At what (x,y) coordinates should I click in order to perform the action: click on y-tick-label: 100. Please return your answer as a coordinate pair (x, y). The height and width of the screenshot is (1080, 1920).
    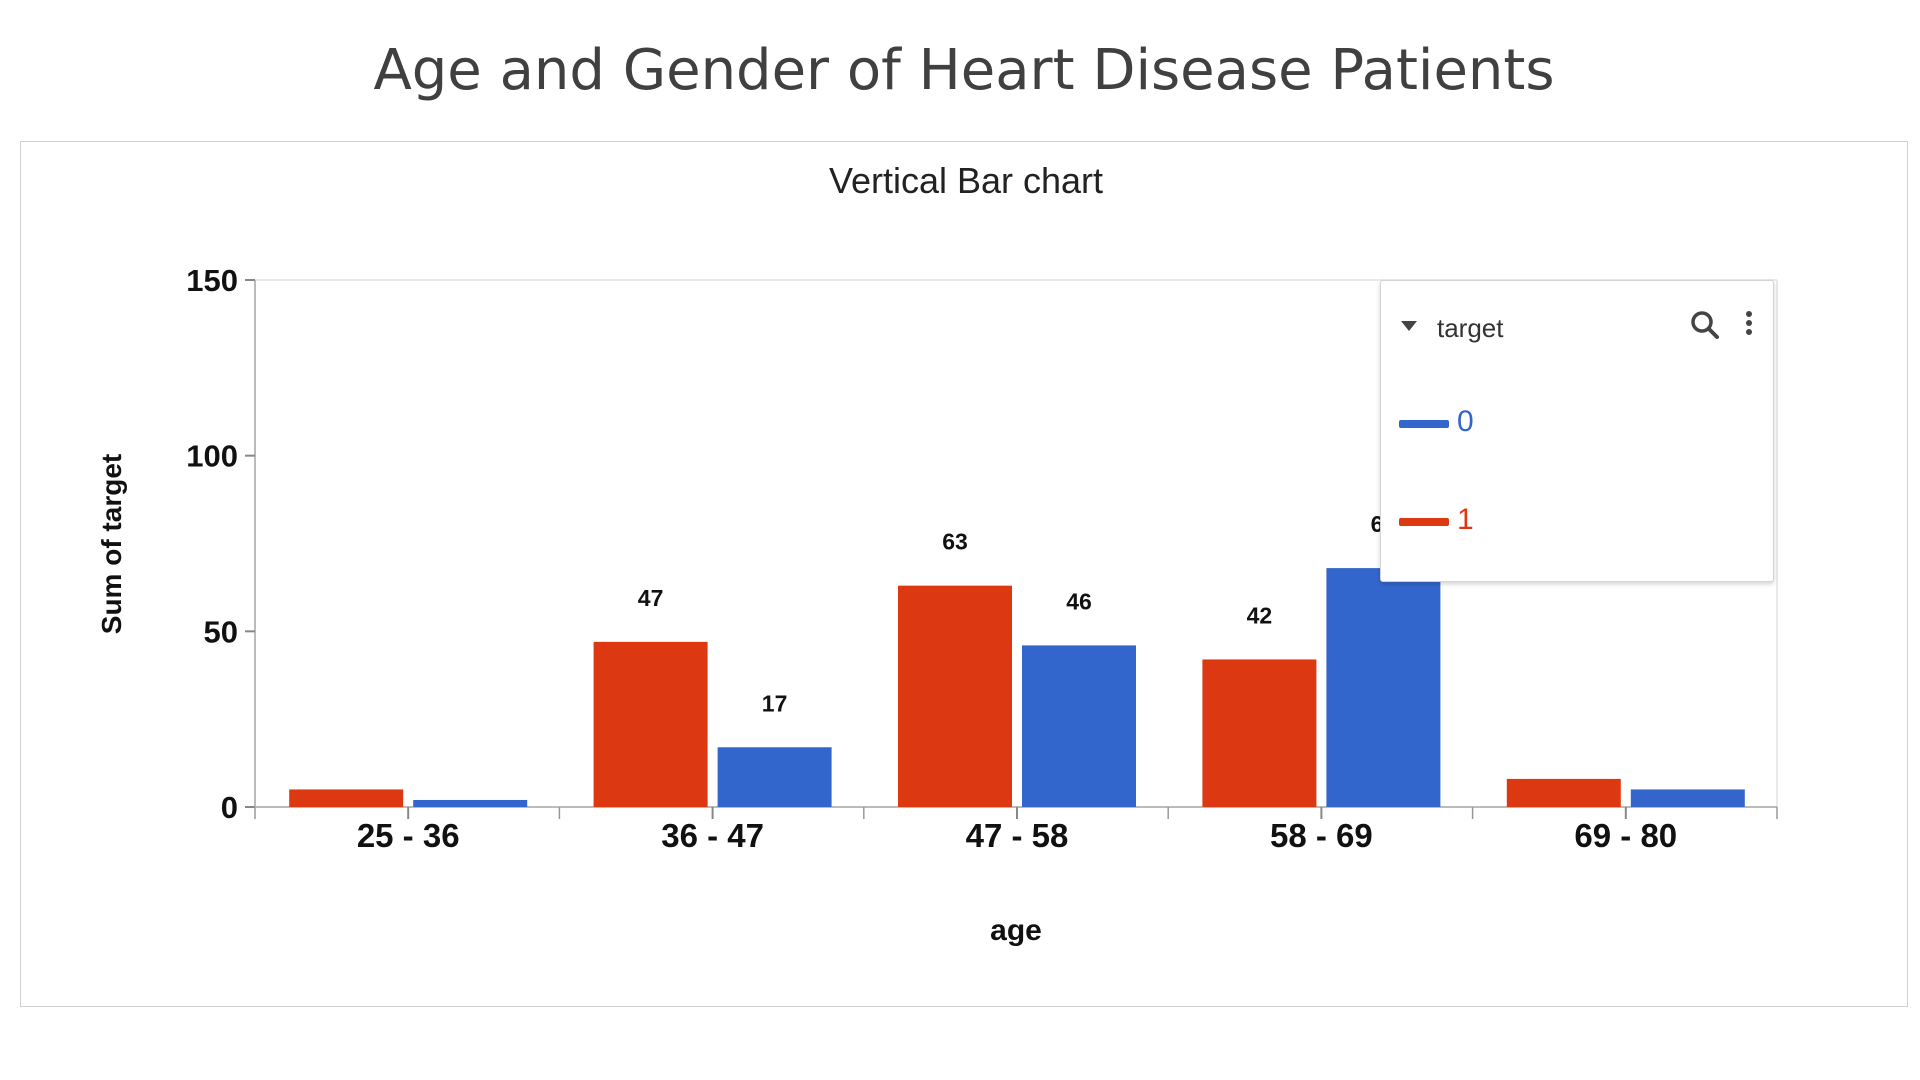
    Looking at the image, I should click on (212, 456).